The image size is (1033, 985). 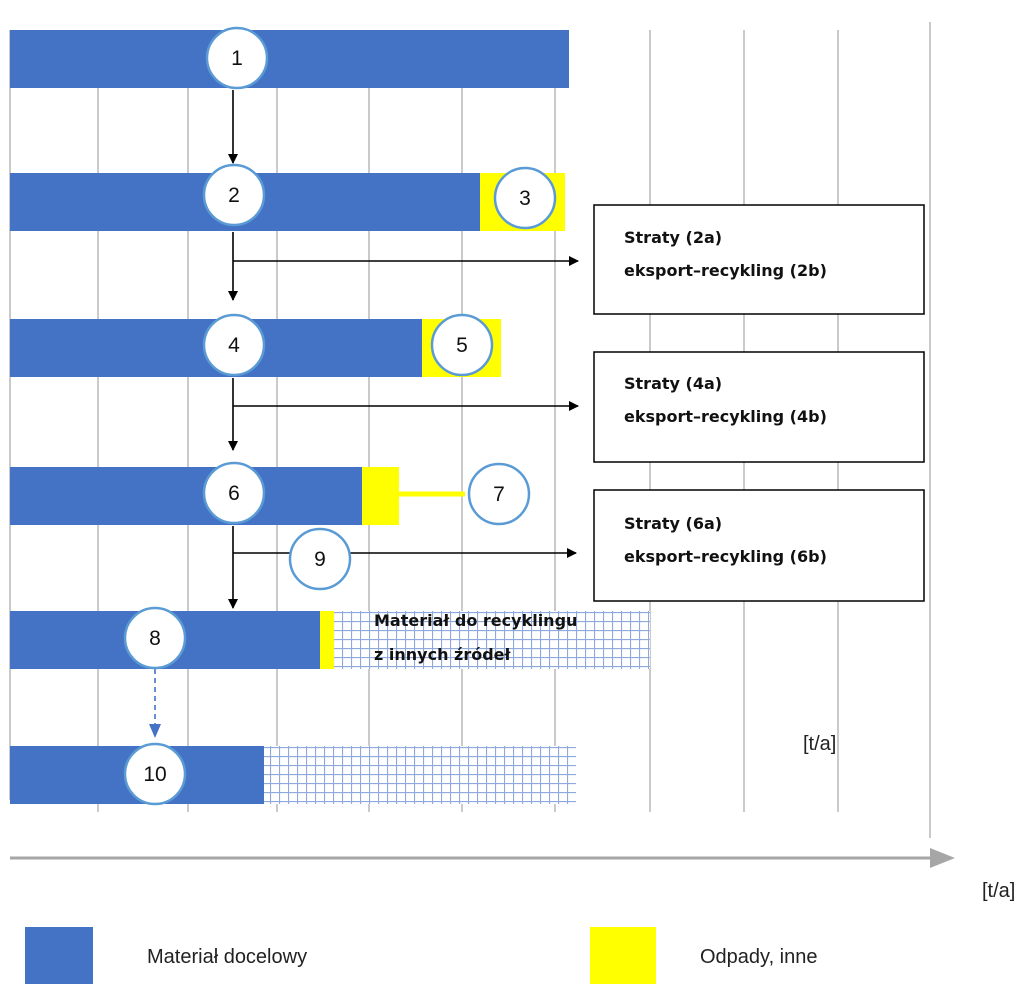 I want to click on loss-box-2-line1: Straty (2a), so click(x=673, y=237).